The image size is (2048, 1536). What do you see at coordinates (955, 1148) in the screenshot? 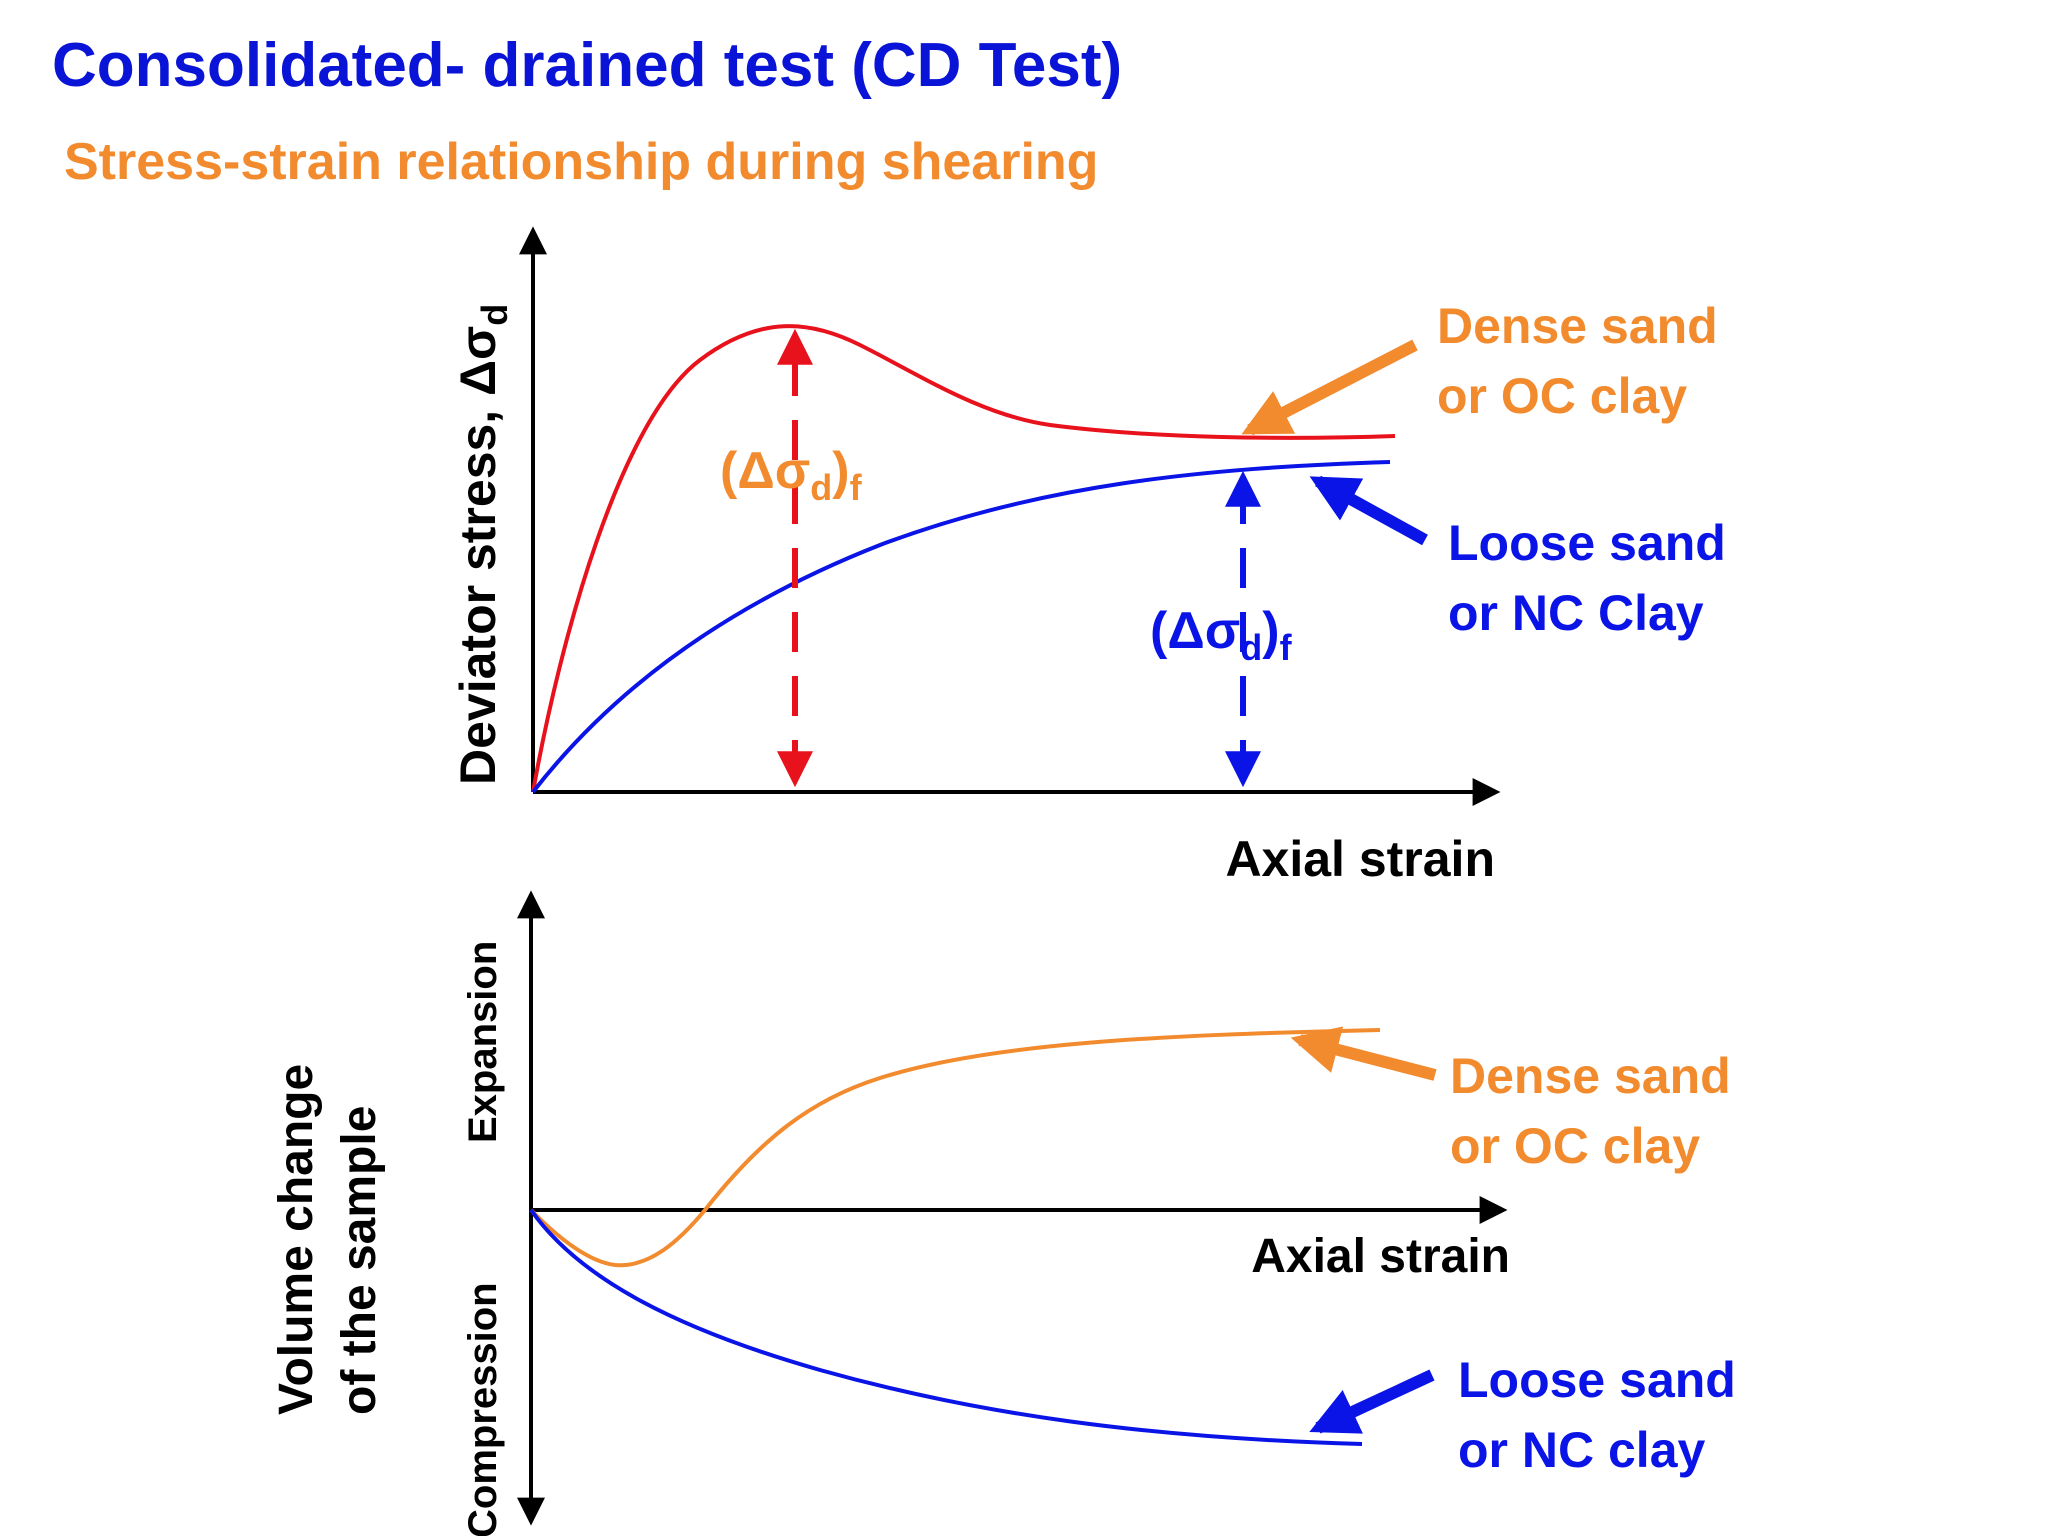
I see `dense-volume-curve` at bounding box center [955, 1148].